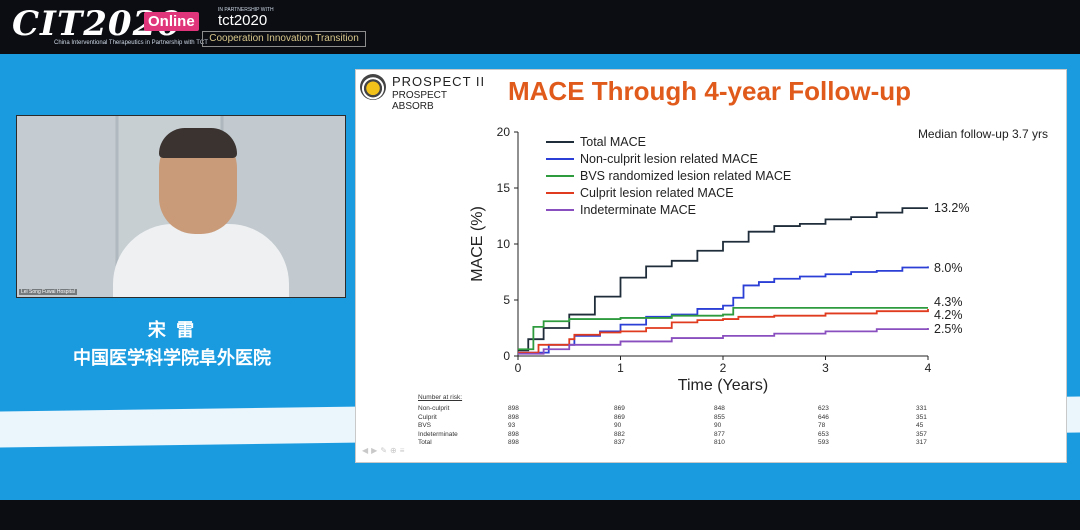 The height and width of the screenshot is (530, 1080). Describe the element at coordinates (171, 21) in the screenshot. I see `online-badge: Online` at that location.